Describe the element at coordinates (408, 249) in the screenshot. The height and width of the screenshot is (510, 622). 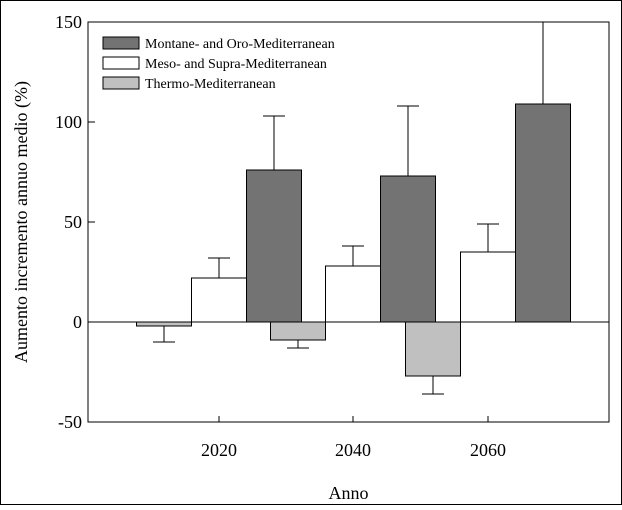
I see `bar-montane-and-oro-mediterranean-2040` at that location.